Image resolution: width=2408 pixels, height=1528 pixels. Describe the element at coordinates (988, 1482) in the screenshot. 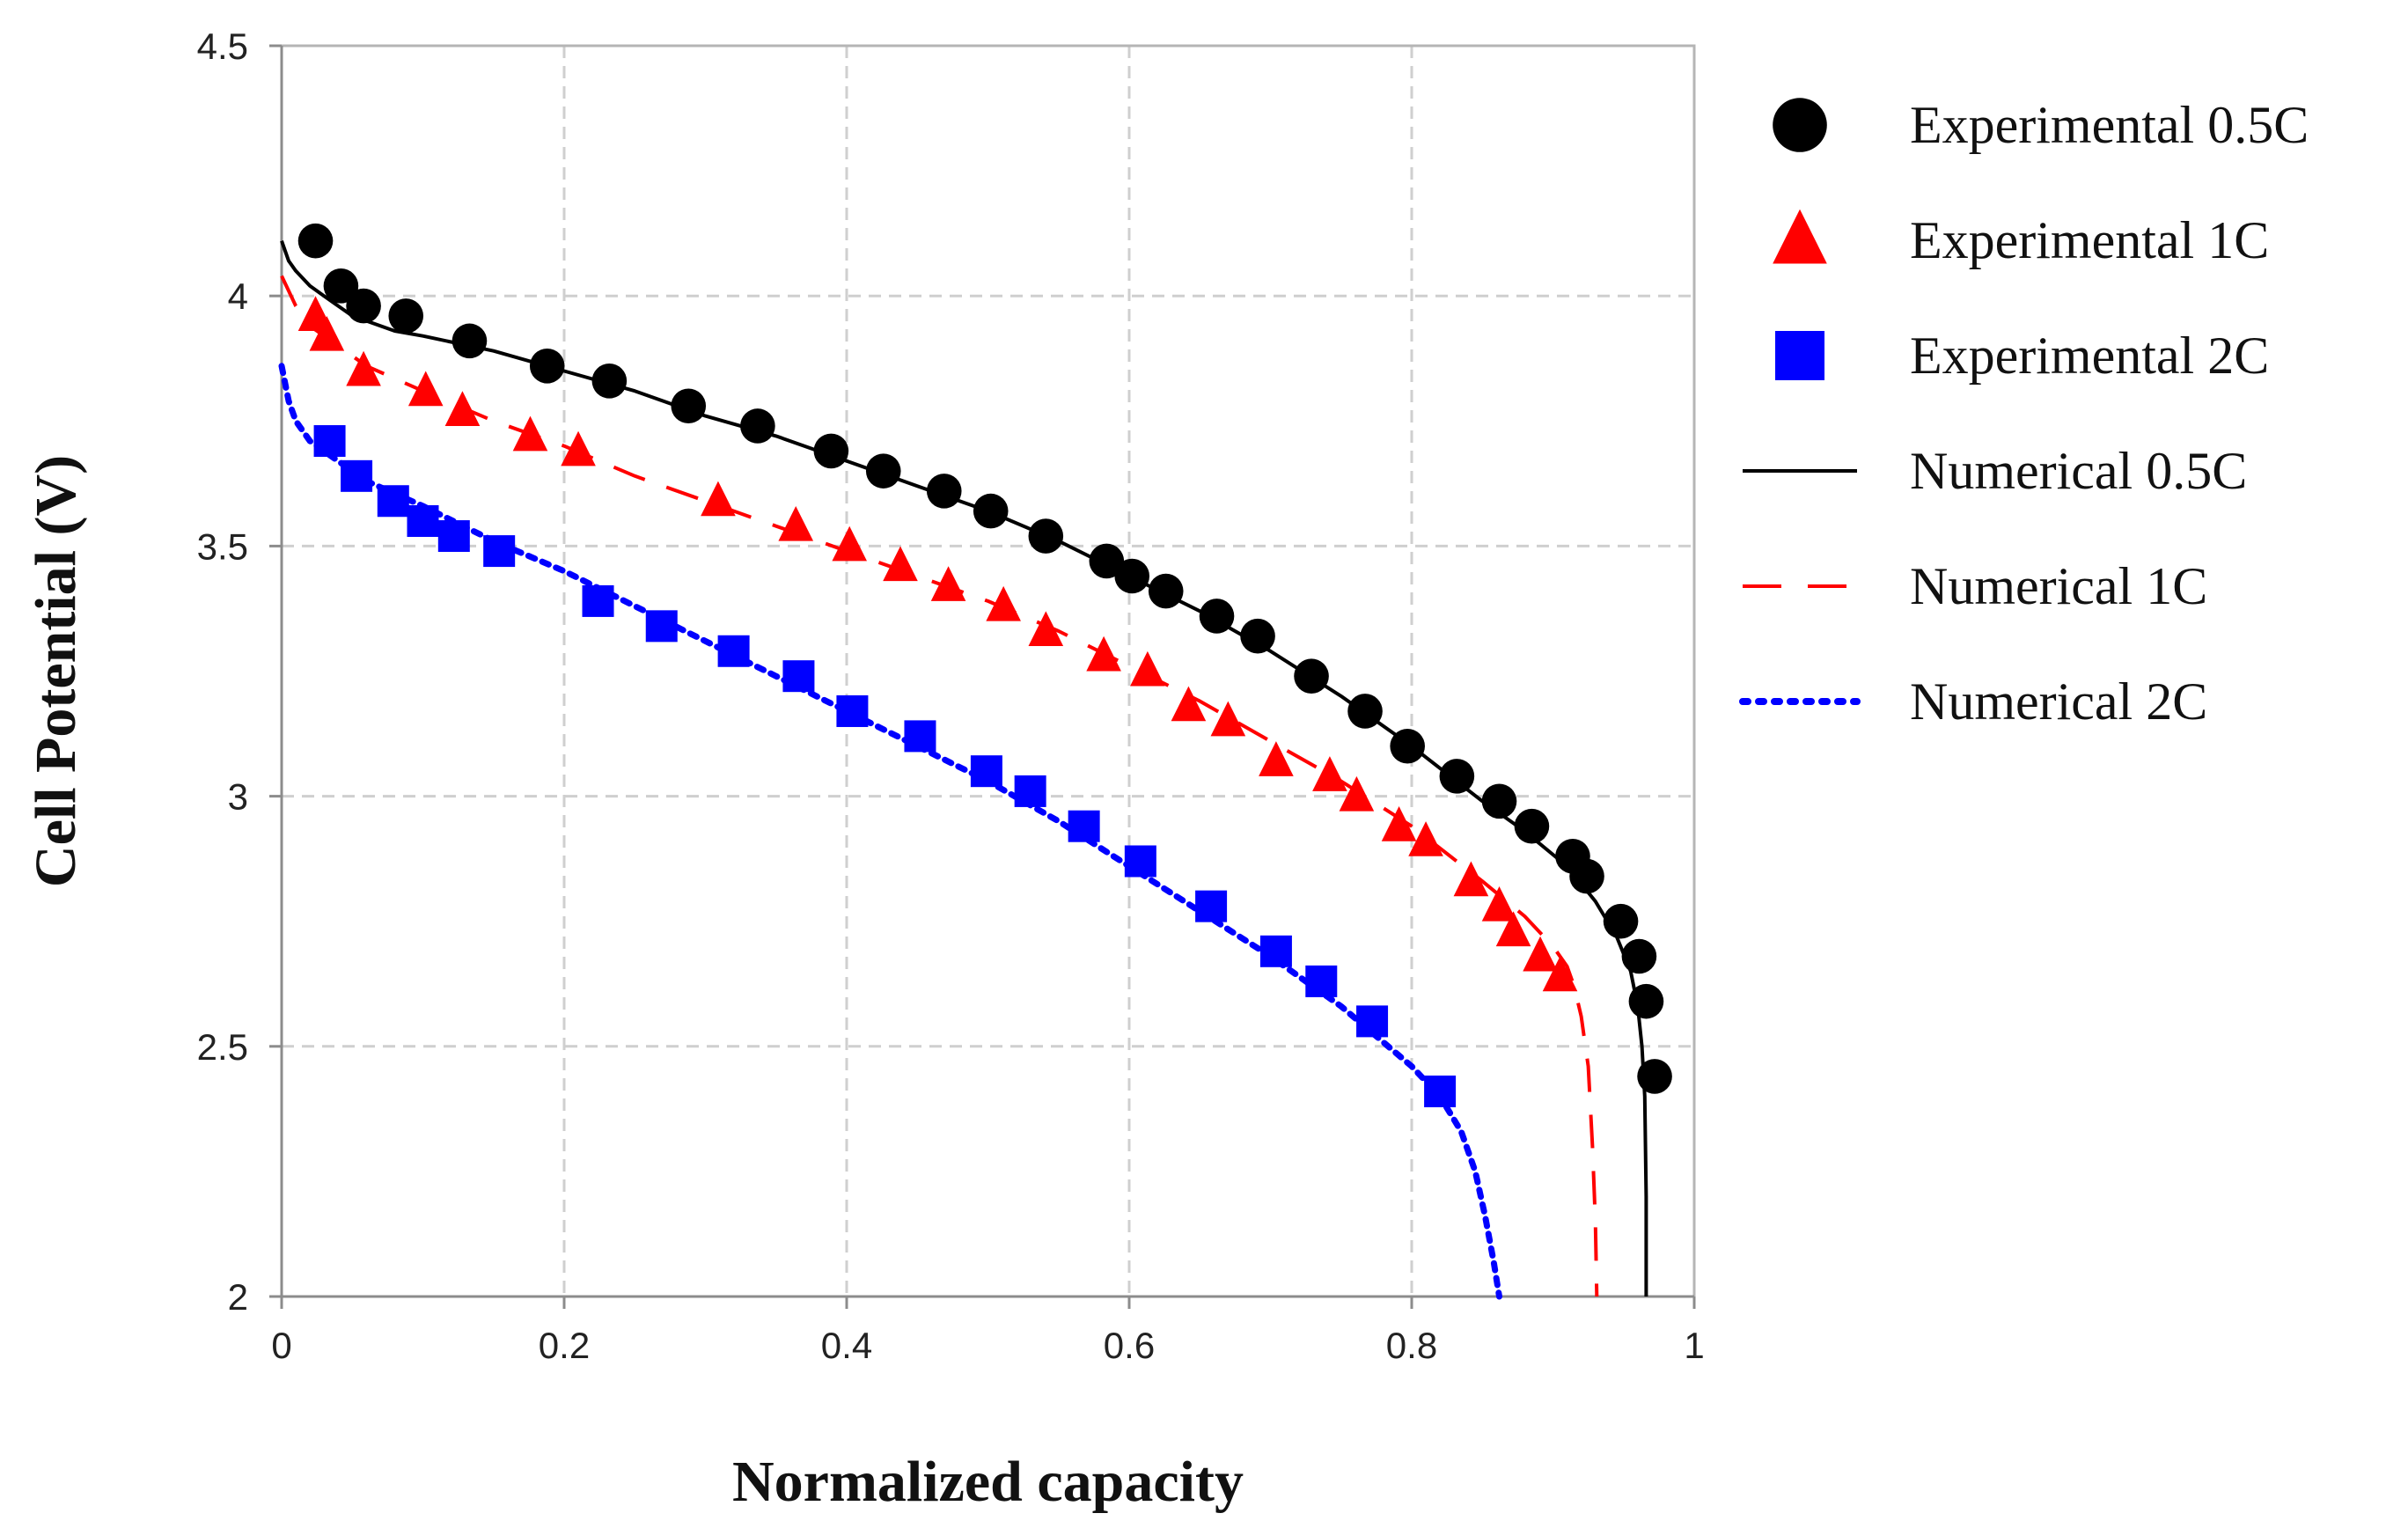

I see `x-axis-title: Normalized capacity` at that location.